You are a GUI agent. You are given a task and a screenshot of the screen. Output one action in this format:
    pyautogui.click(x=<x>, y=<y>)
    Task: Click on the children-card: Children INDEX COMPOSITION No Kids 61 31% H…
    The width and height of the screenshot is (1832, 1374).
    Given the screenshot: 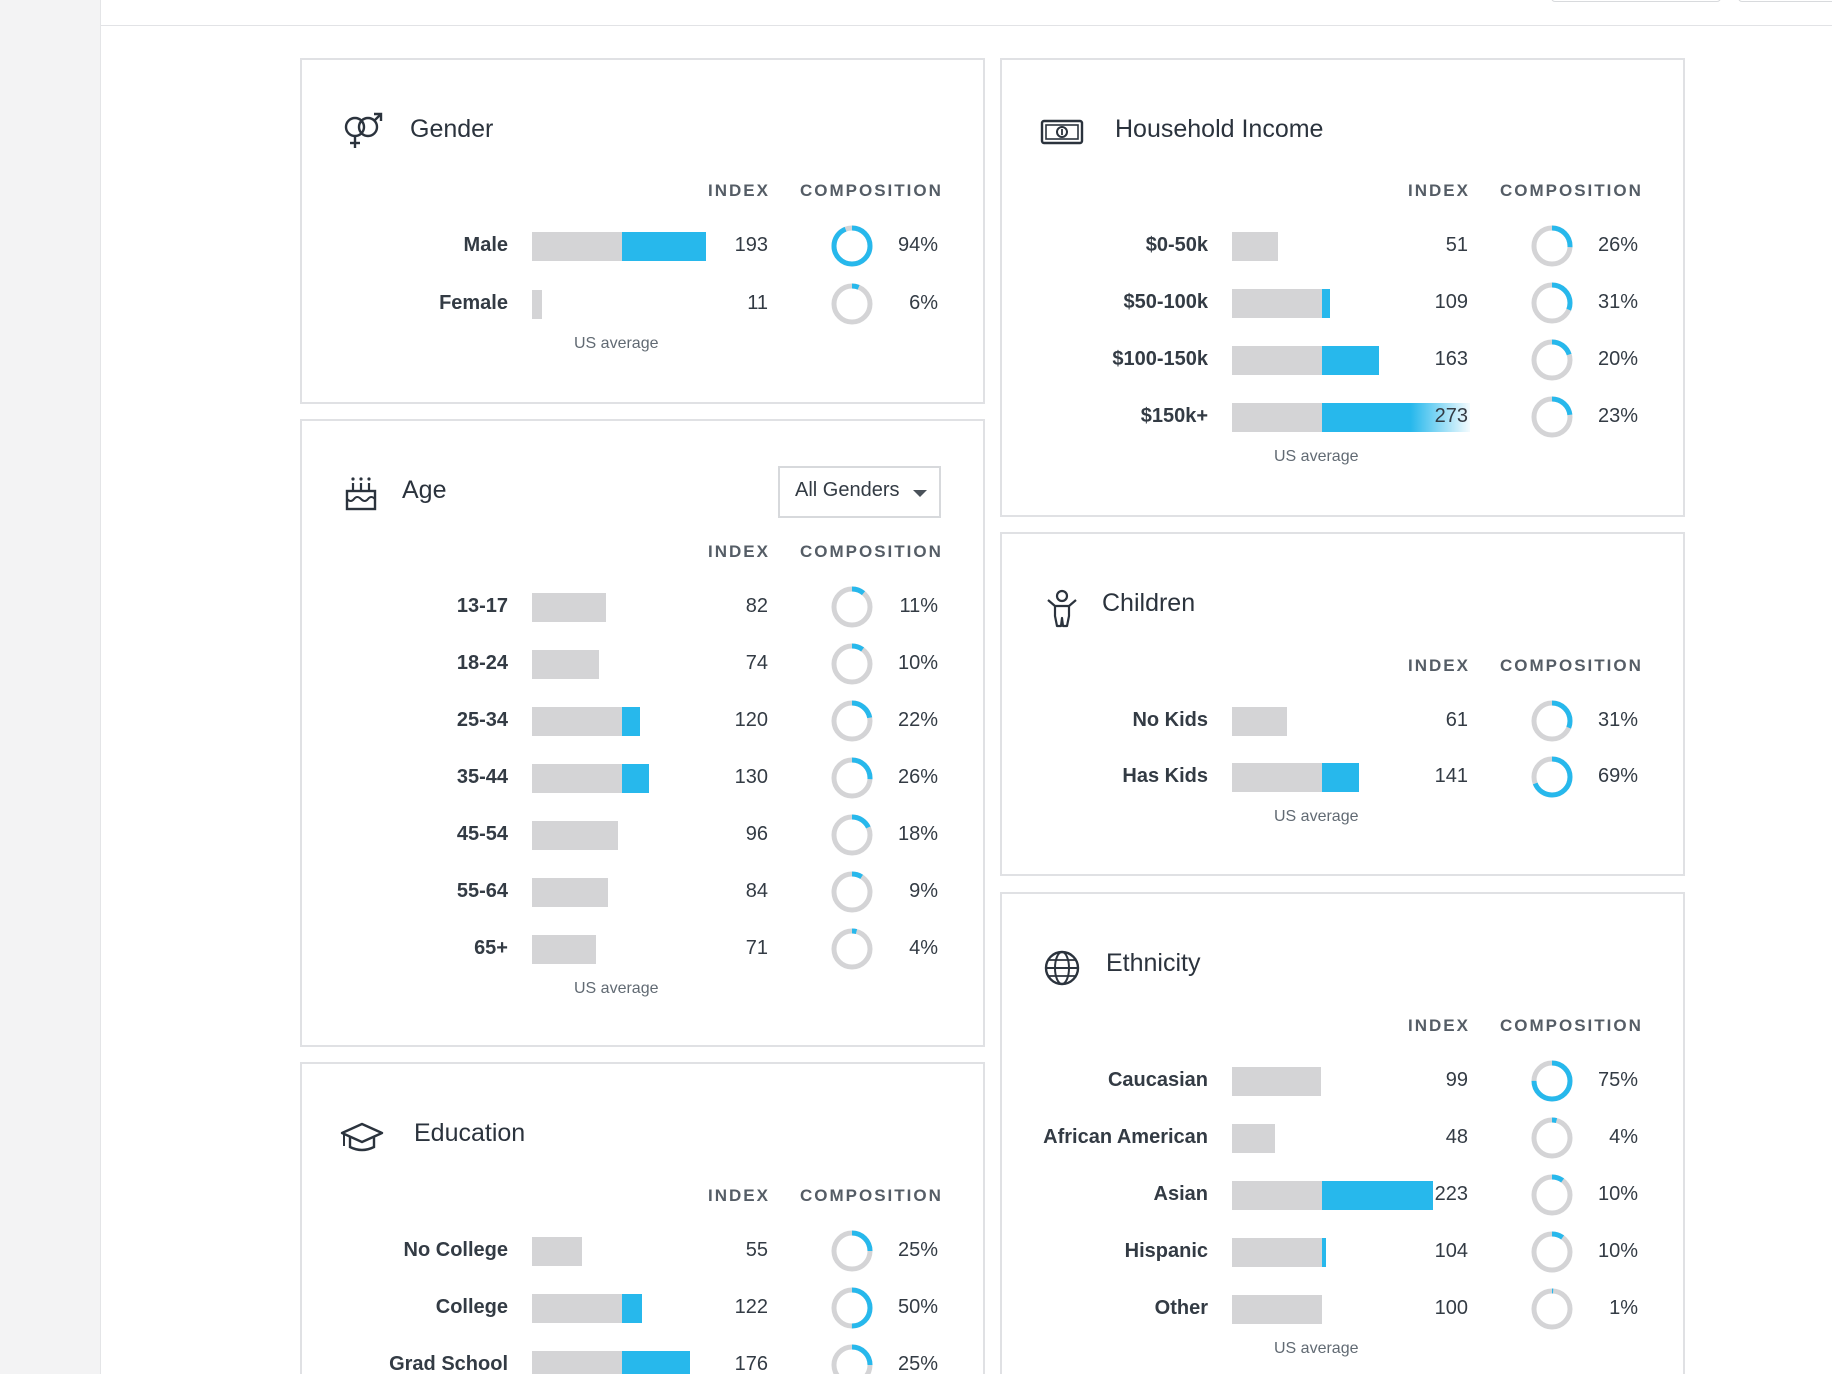 What is the action you would take?
    pyautogui.click(x=1342, y=704)
    